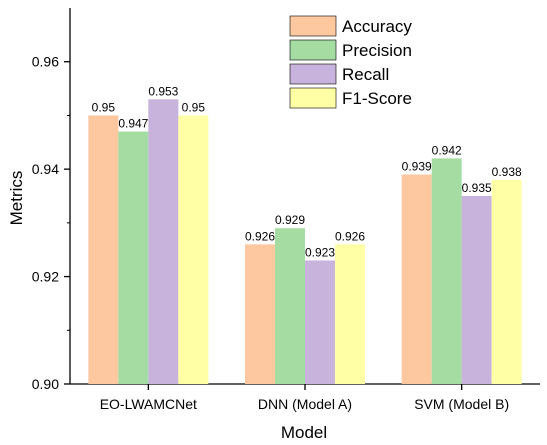 This screenshot has width=547, height=445. What do you see at coordinates (377, 50) in the screenshot?
I see `legend-label: Precision` at bounding box center [377, 50].